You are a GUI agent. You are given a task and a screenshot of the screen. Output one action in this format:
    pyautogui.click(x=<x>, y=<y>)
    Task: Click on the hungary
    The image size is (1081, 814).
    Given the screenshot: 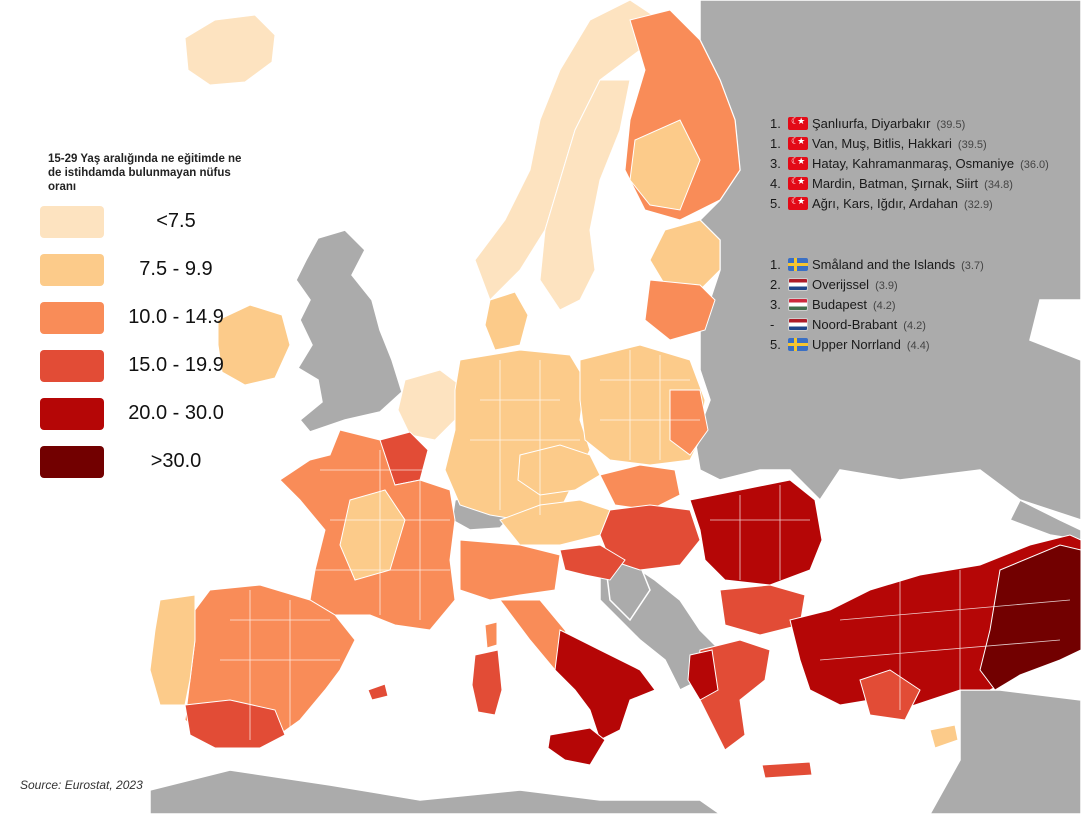 What is the action you would take?
    pyautogui.click(x=650, y=537)
    